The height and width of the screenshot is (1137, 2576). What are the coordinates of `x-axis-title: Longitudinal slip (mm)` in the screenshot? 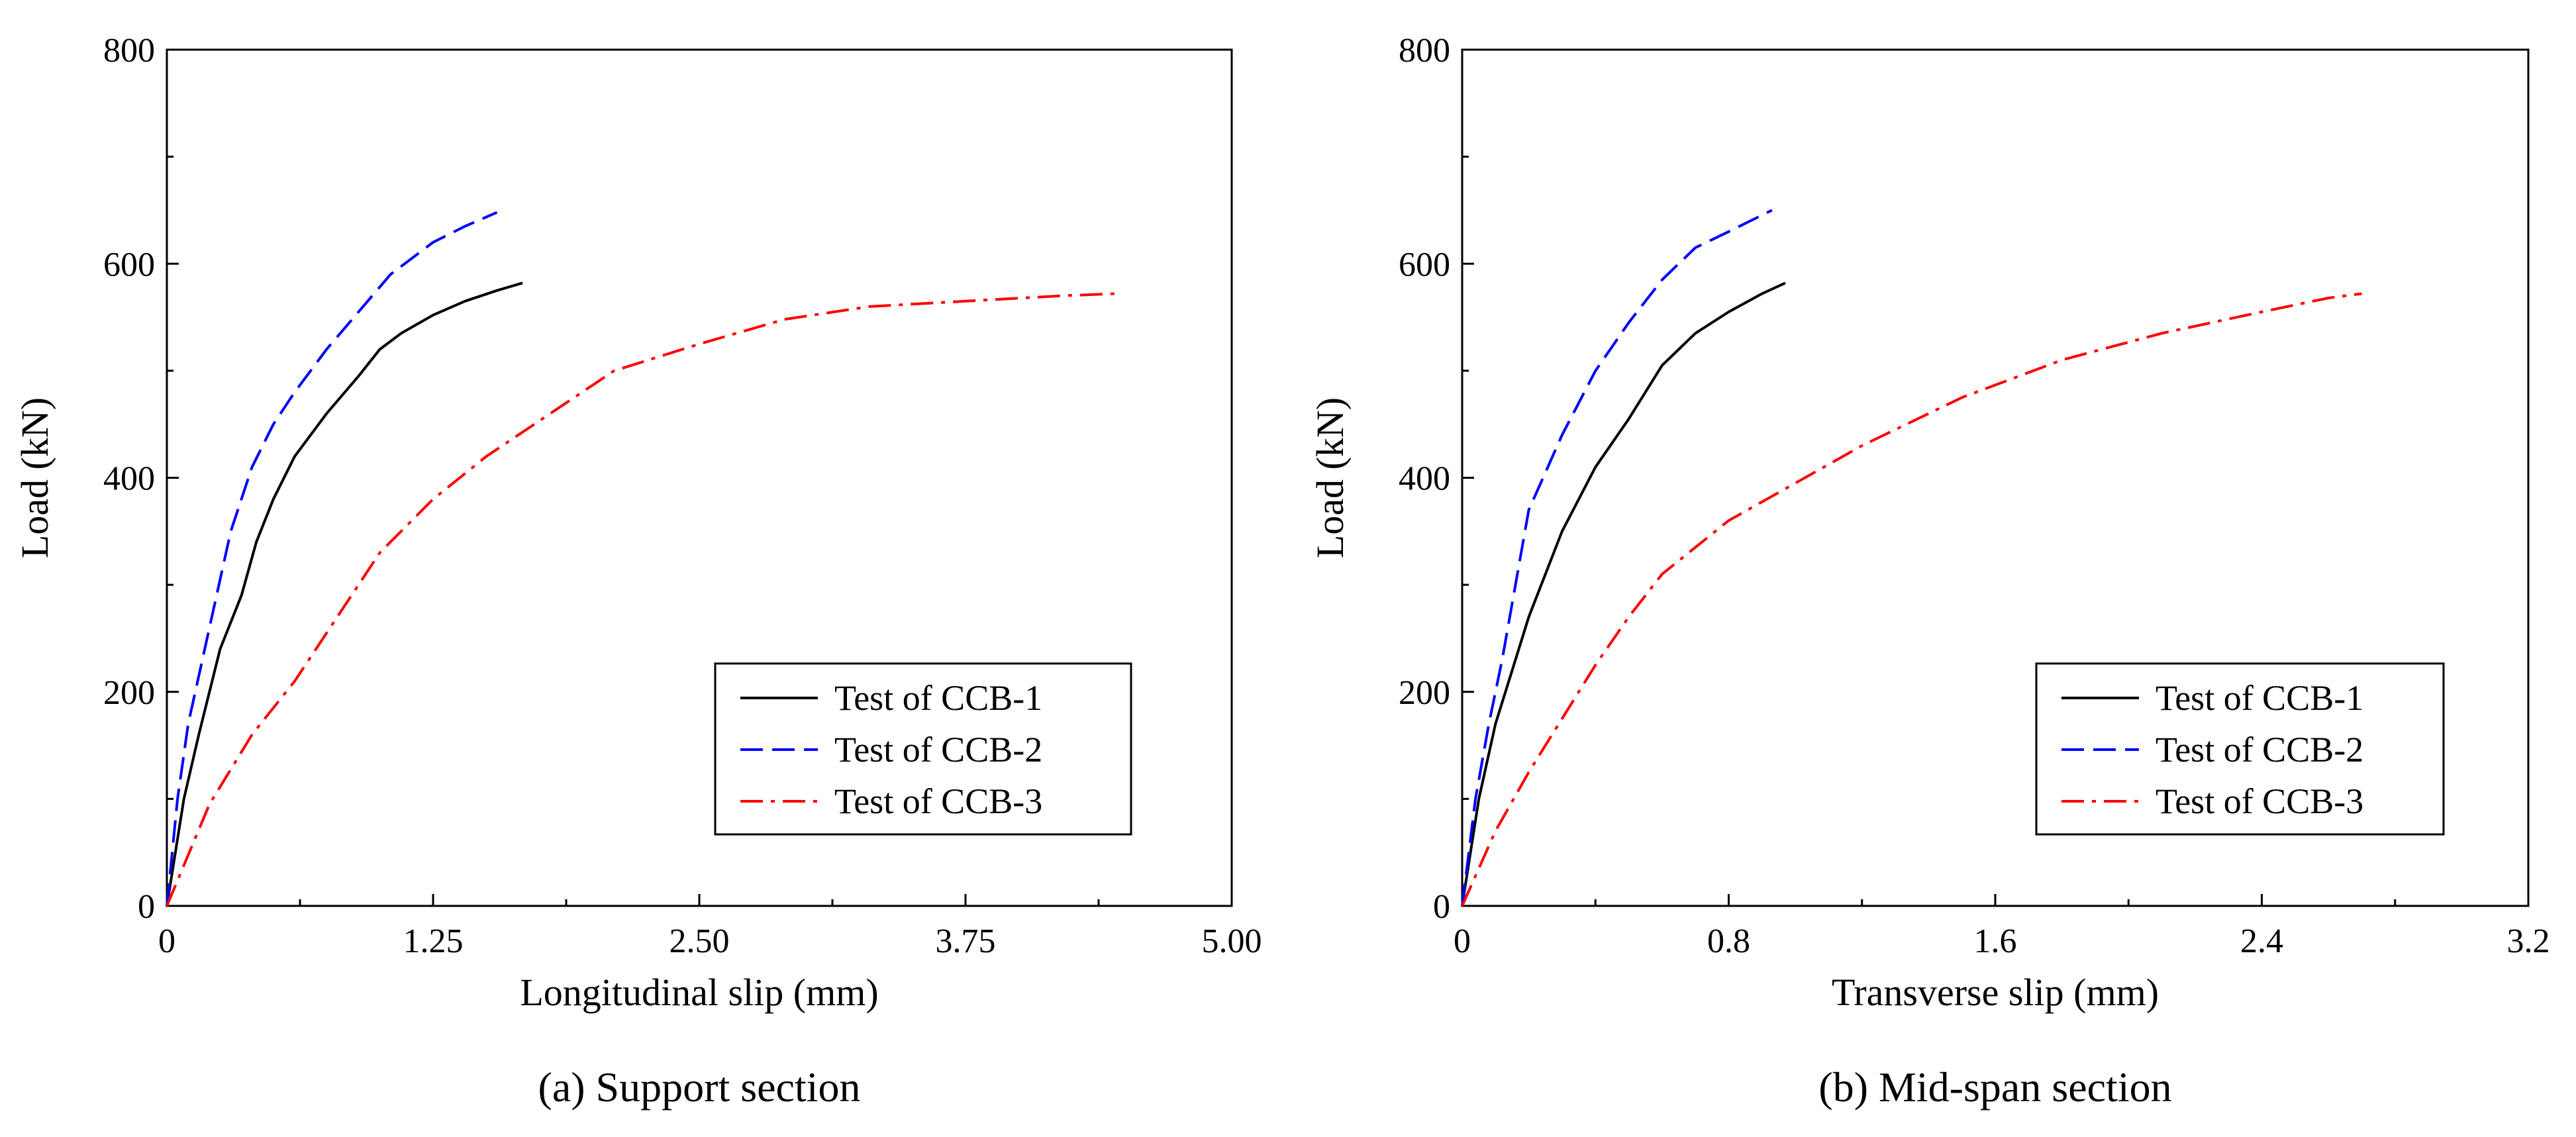 It's located at (699, 992).